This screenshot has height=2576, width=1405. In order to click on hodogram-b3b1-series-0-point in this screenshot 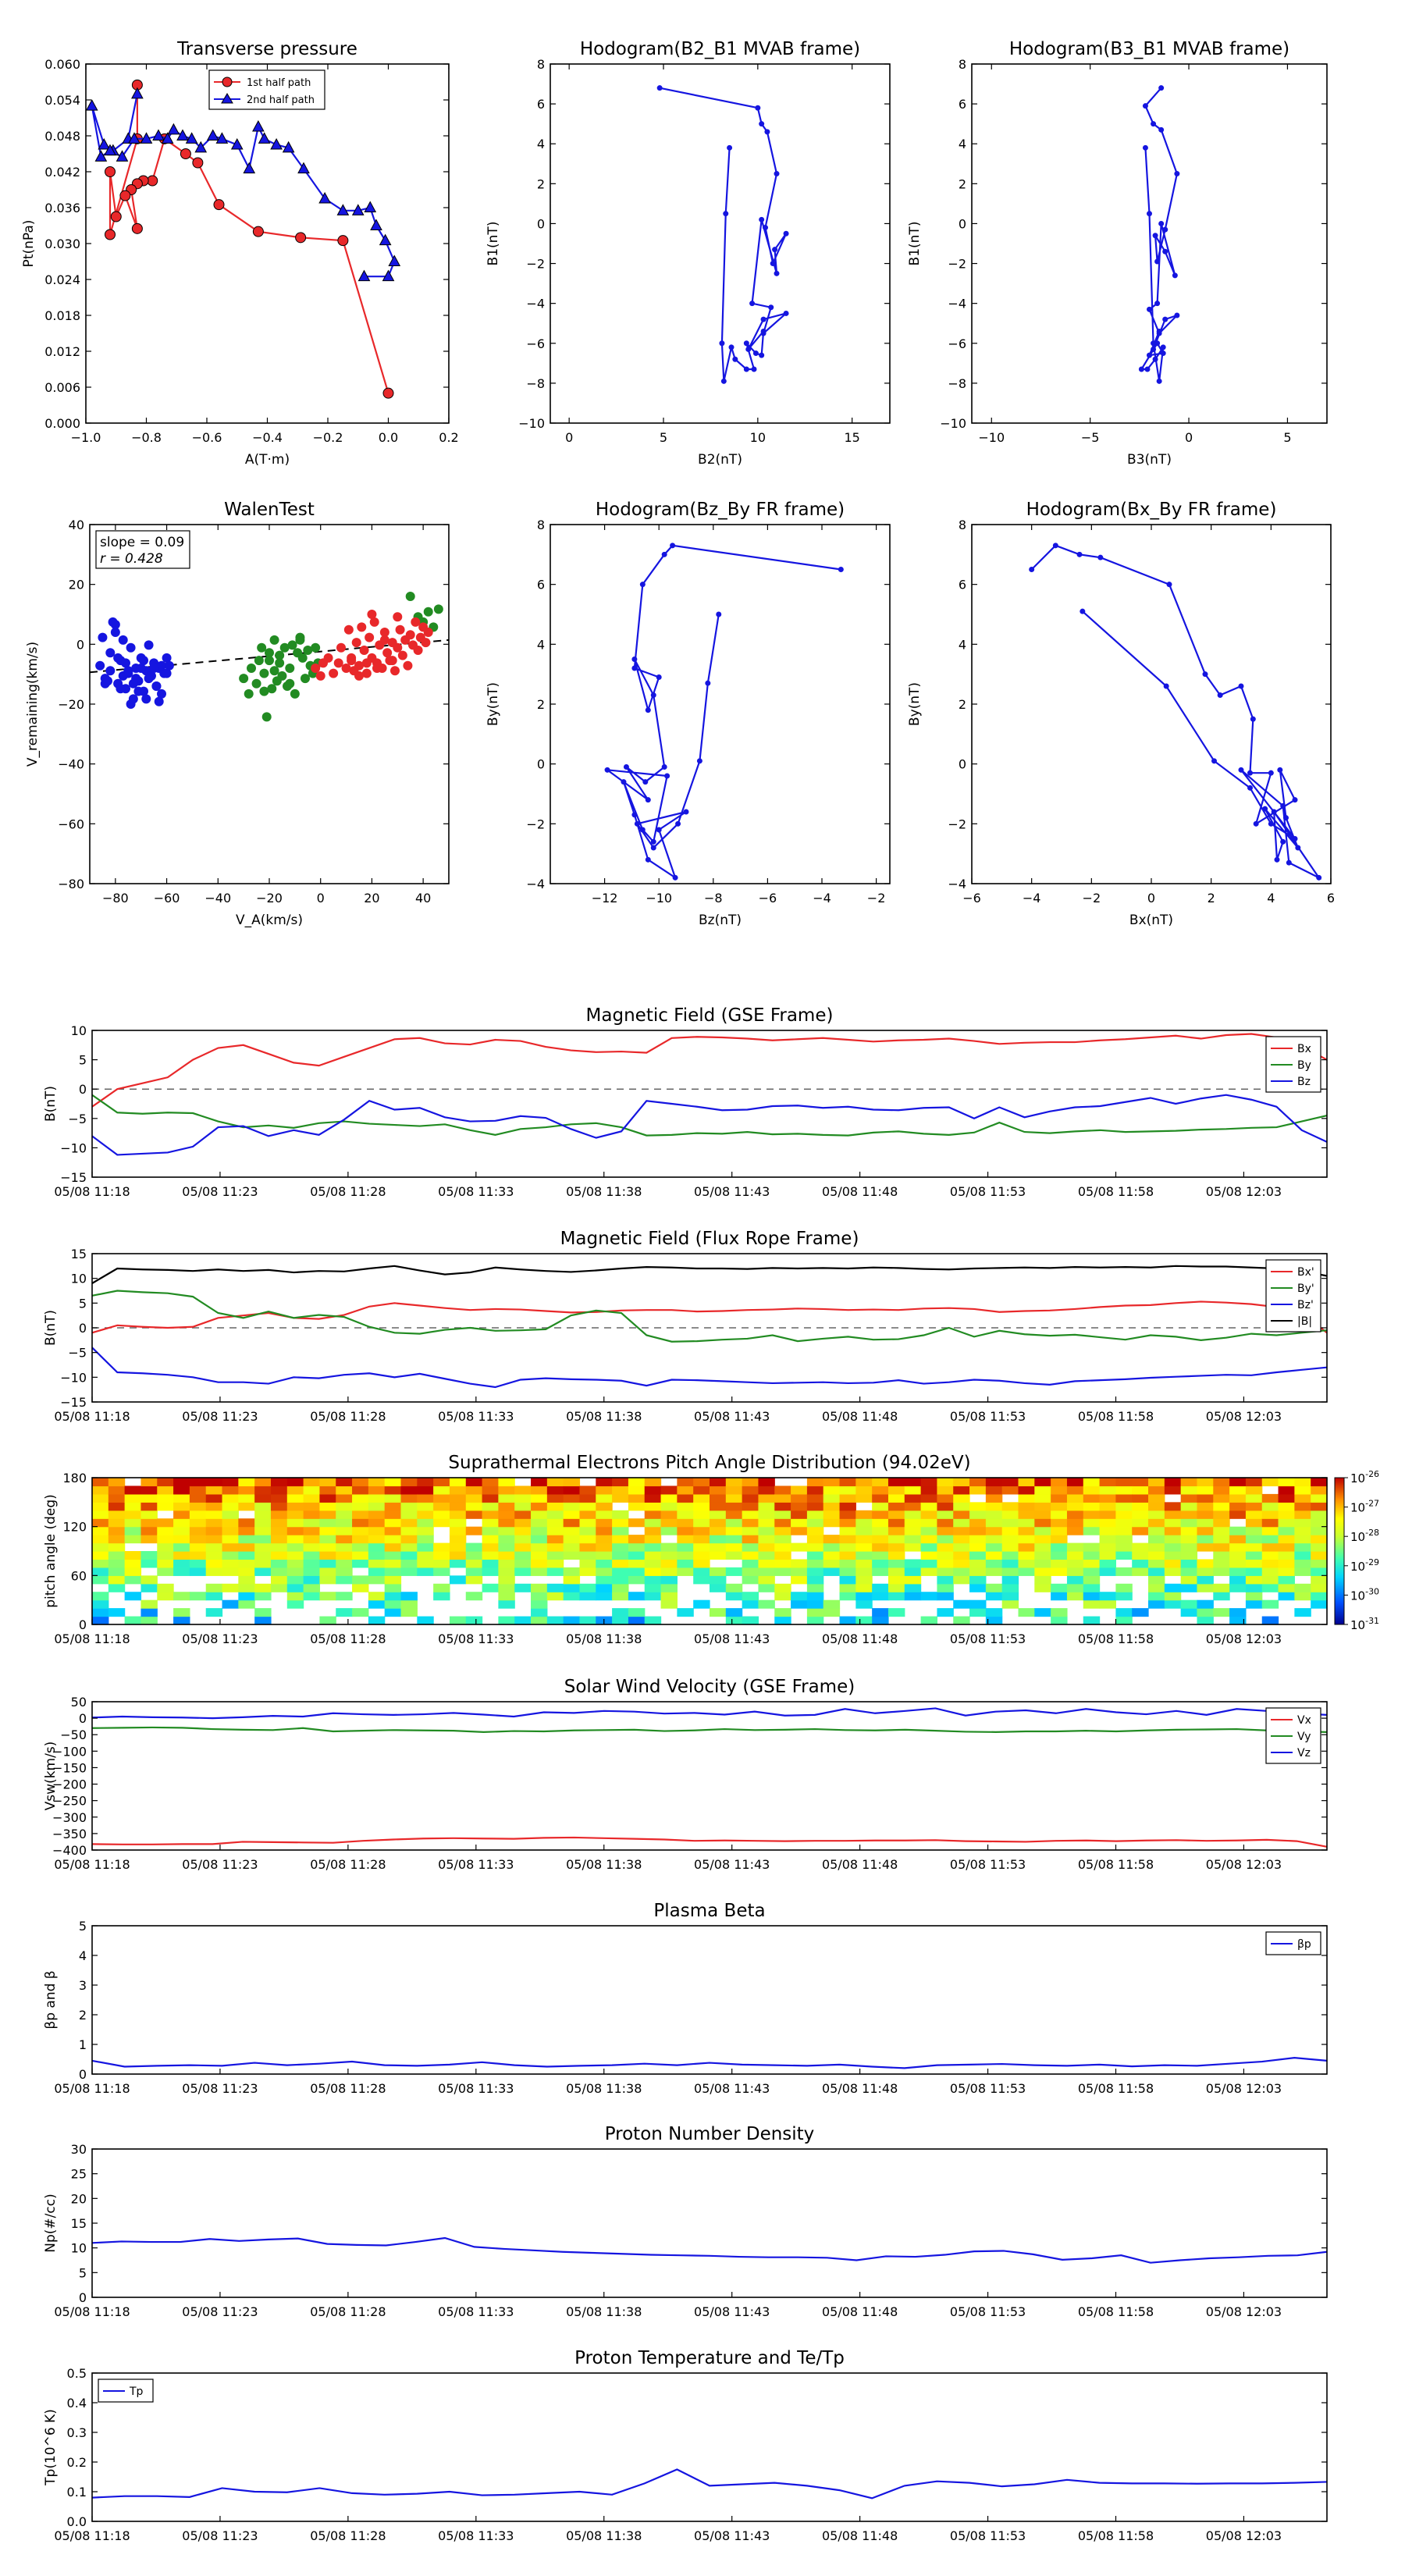, I will do `click(1165, 230)`.